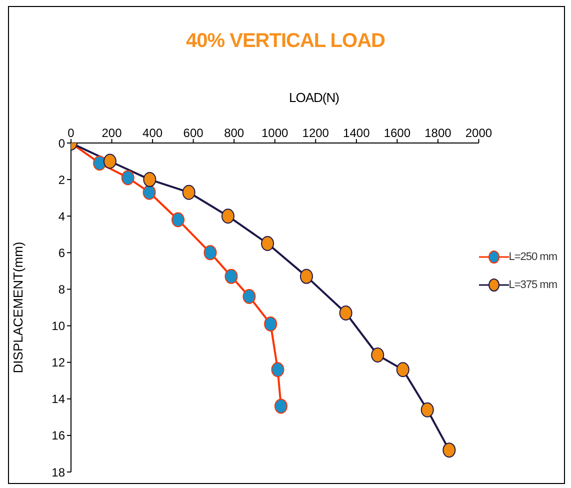 The image size is (571, 488). Describe the element at coordinates (59, 399) in the screenshot. I see `y-tick-label: 14` at that location.